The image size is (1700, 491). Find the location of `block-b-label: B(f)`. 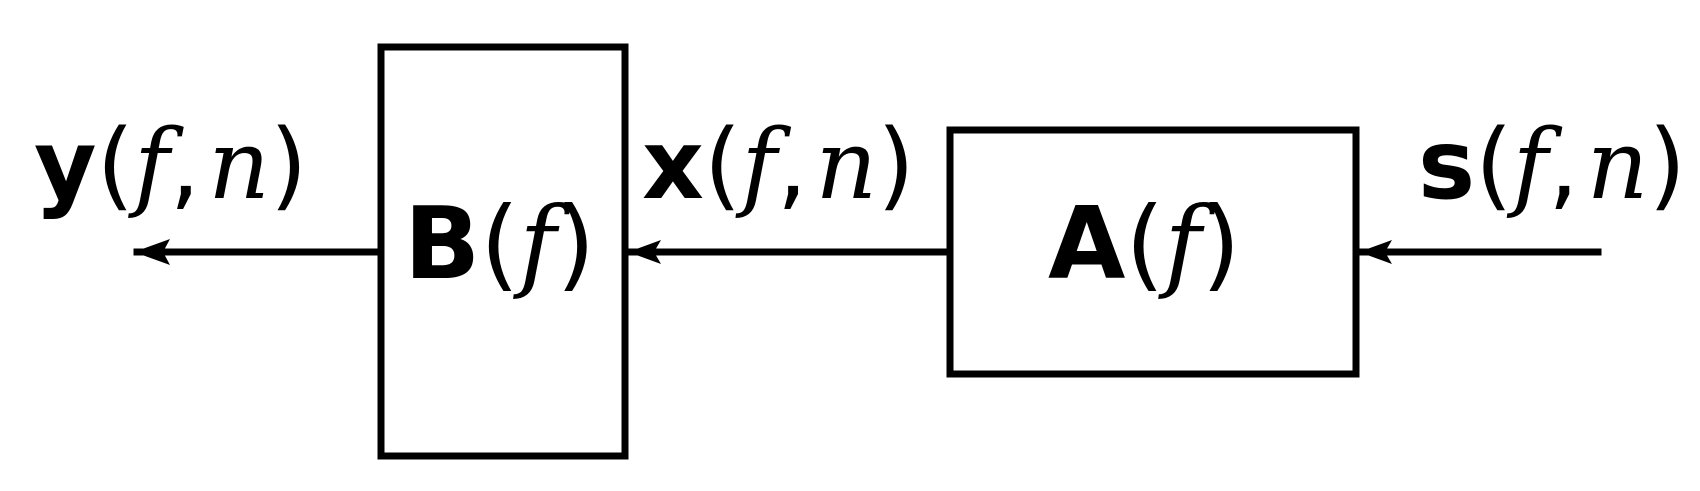

block-b-label: B(f) is located at coordinates (499, 243).